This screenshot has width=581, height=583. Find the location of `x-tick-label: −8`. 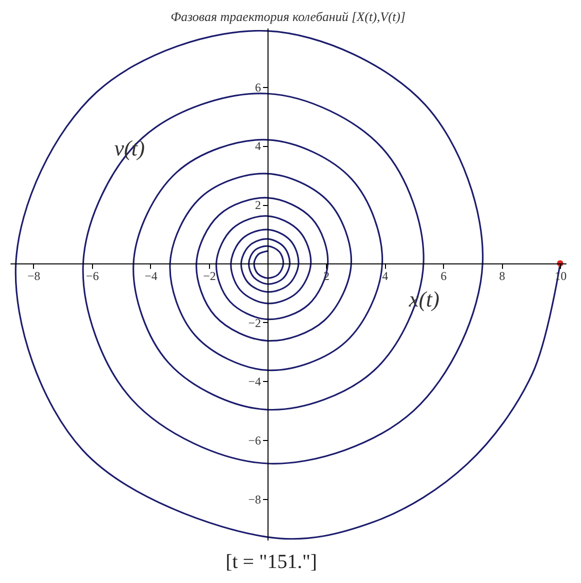

x-tick-label: −8 is located at coordinates (34, 275).